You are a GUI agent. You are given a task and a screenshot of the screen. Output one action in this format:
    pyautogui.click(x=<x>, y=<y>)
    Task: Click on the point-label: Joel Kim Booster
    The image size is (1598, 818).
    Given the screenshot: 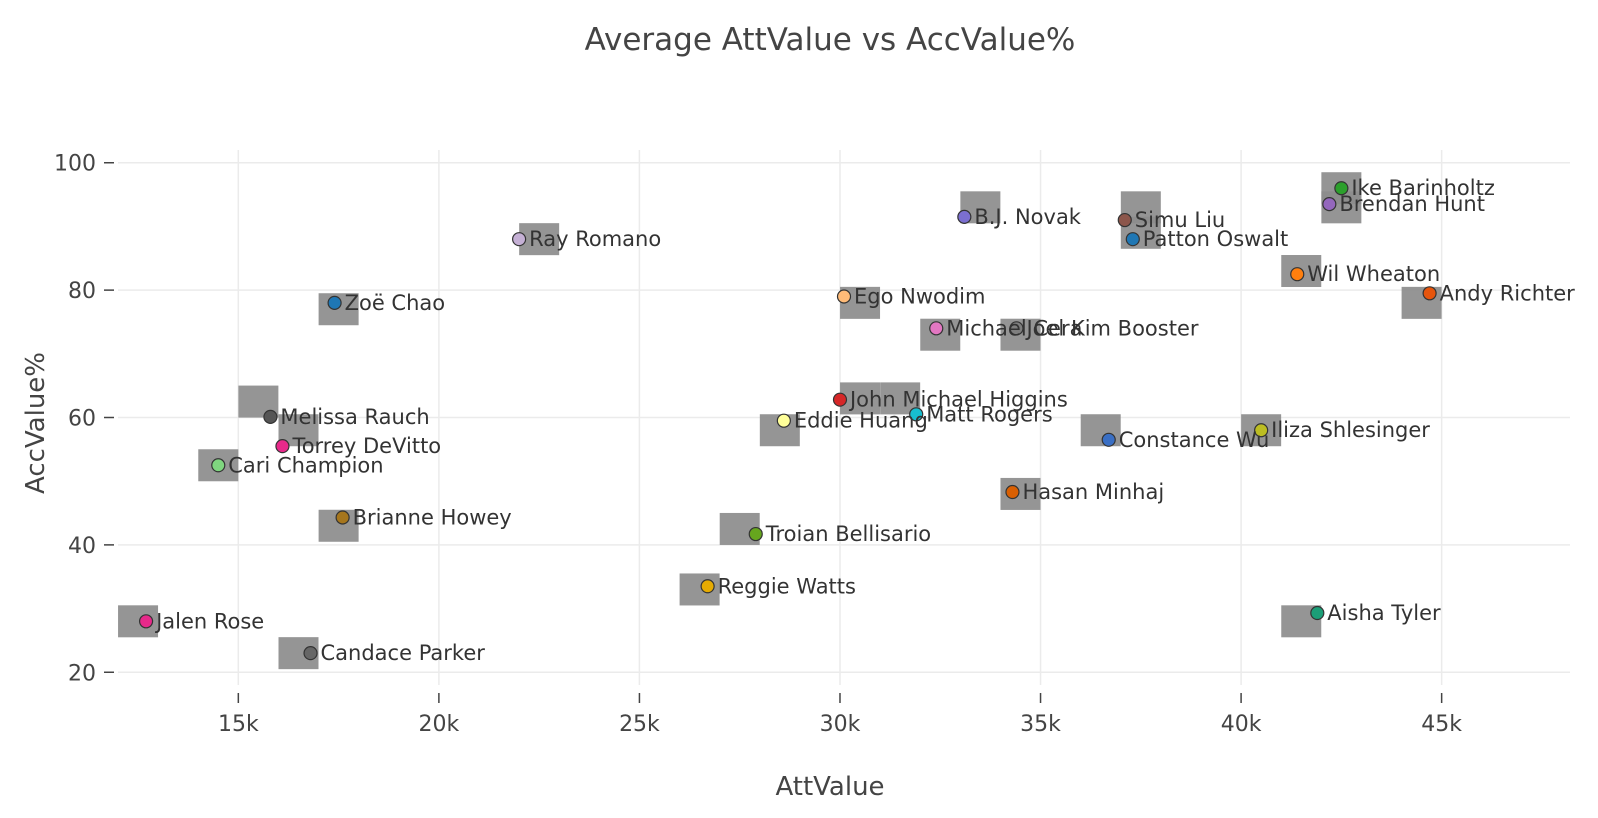 What is the action you would take?
    pyautogui.click(x=1111, y=328)
    